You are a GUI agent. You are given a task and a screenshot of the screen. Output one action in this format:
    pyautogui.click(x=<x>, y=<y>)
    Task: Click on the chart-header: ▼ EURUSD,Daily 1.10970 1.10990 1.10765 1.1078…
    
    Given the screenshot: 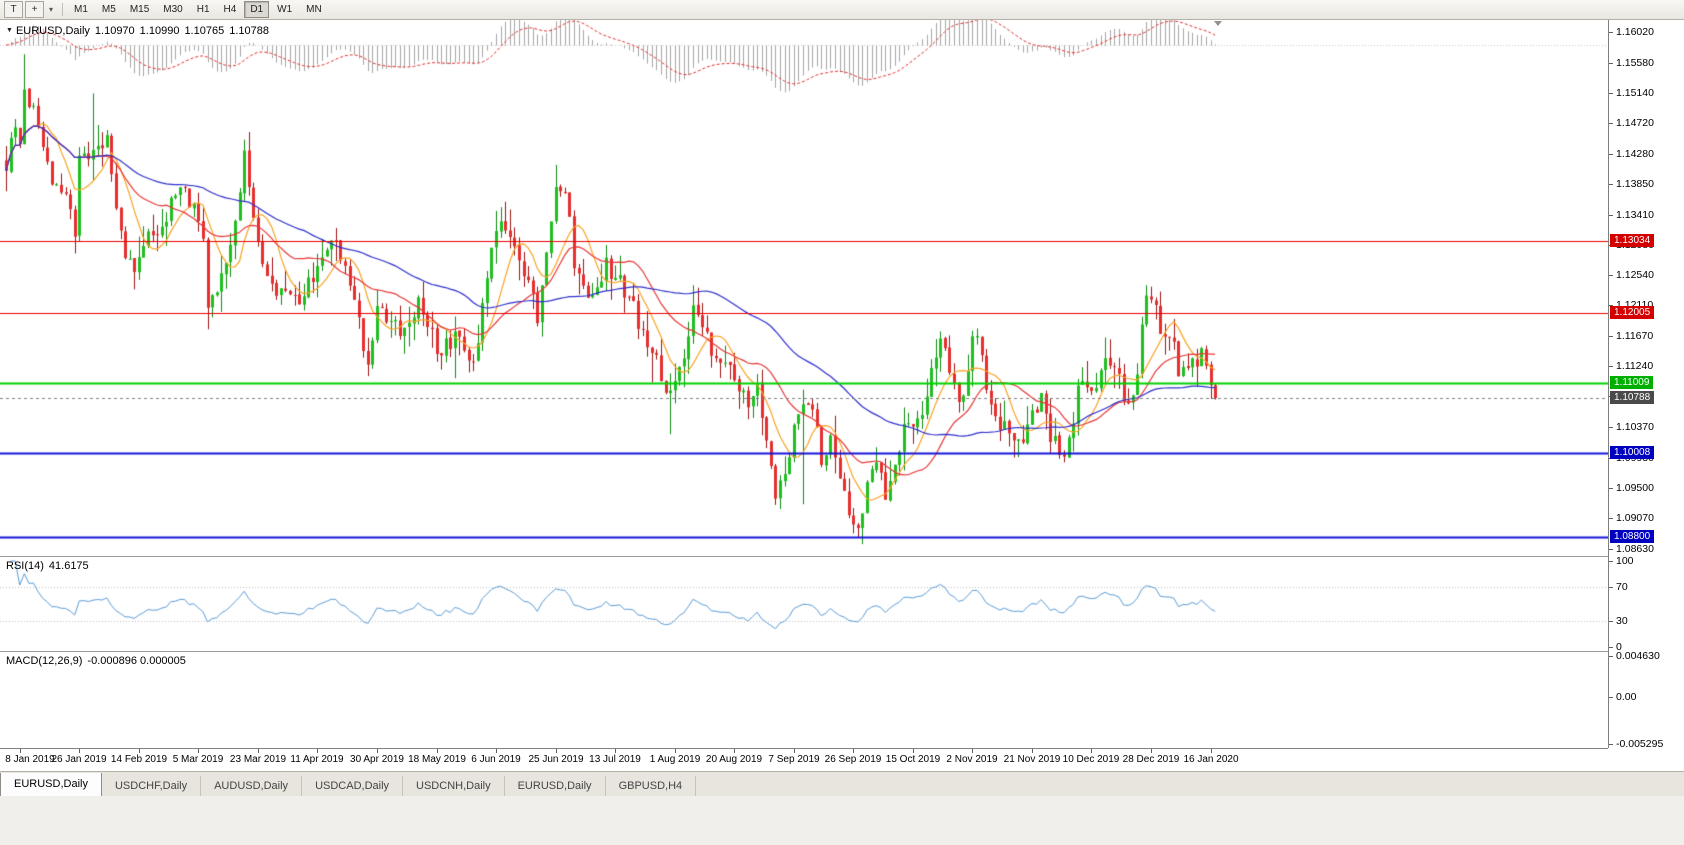 What is the action you would take?
    pyautogui.click(x=137, y=31)
    